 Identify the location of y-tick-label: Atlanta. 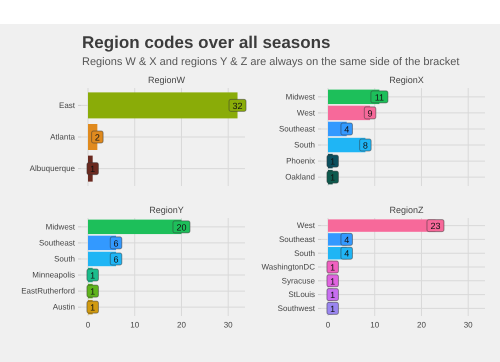
(63, 137).